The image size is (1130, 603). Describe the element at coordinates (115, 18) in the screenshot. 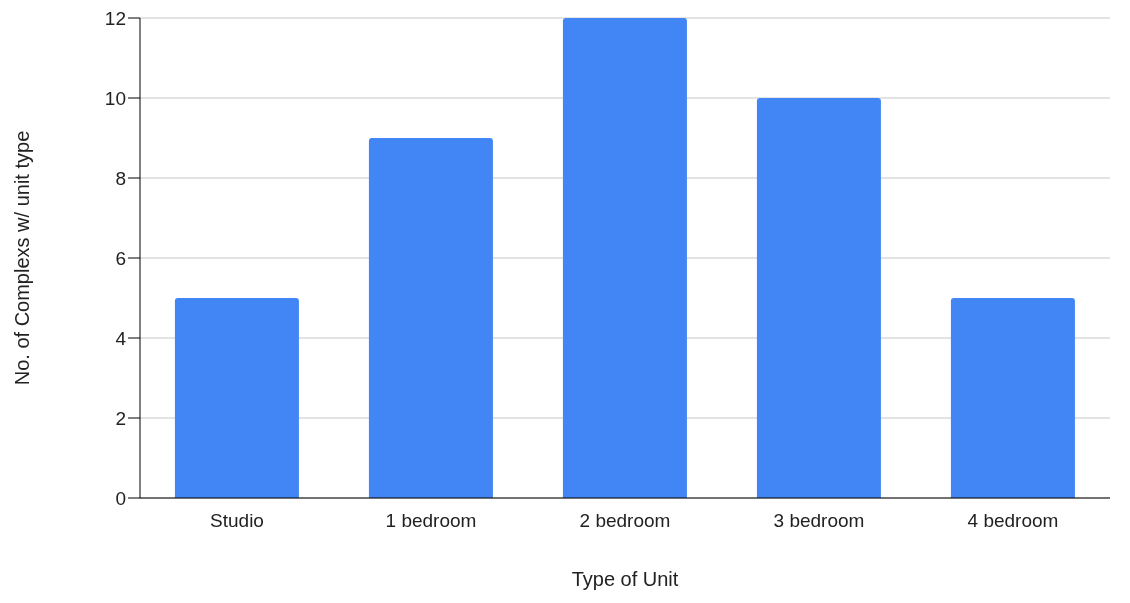

I see `y-tick-label: 12` at that location.